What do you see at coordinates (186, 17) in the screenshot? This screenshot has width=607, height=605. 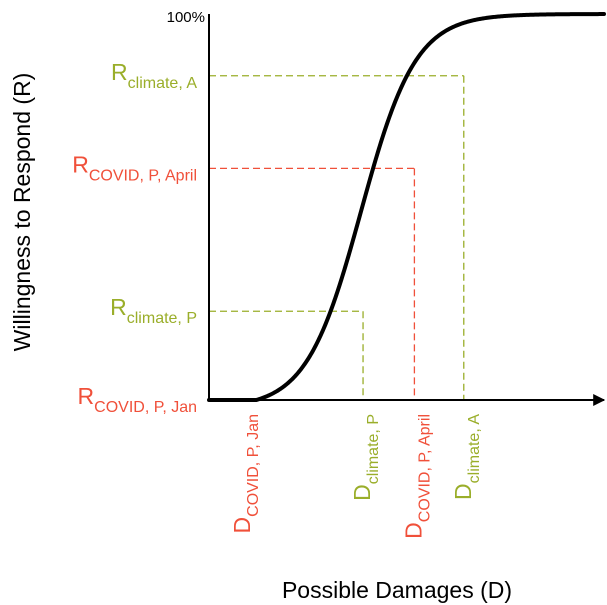 I see `y-axis-max-label: 100%` at bounding box center [186, 17].